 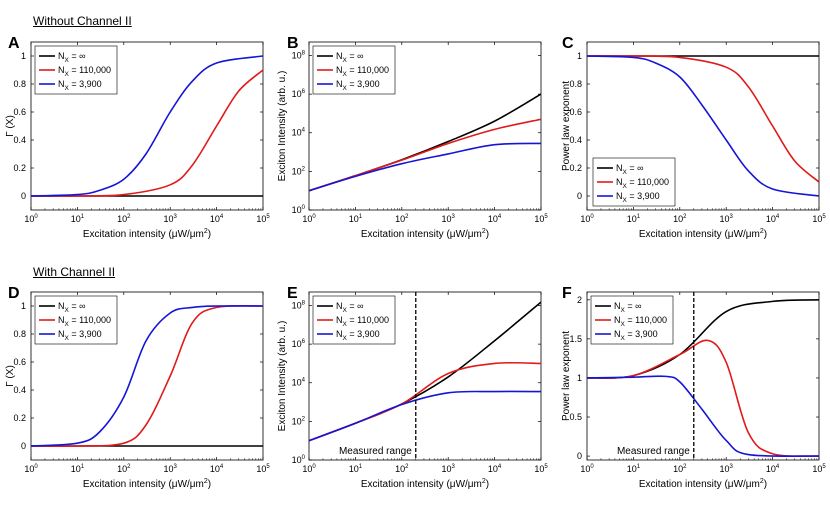 What do you see at coordinates (575, 140) in the screenshot?
I see `y-tick-label: 0.4` at bounding box center [575, 140].